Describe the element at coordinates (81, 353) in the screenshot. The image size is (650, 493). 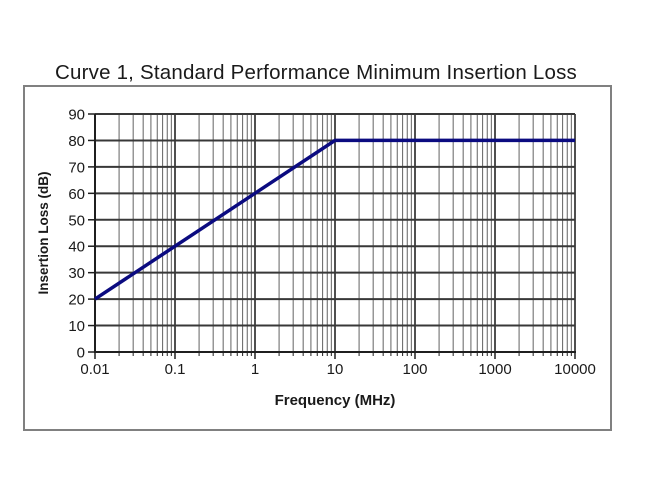
I see `y-tick-label: 0` at that location.